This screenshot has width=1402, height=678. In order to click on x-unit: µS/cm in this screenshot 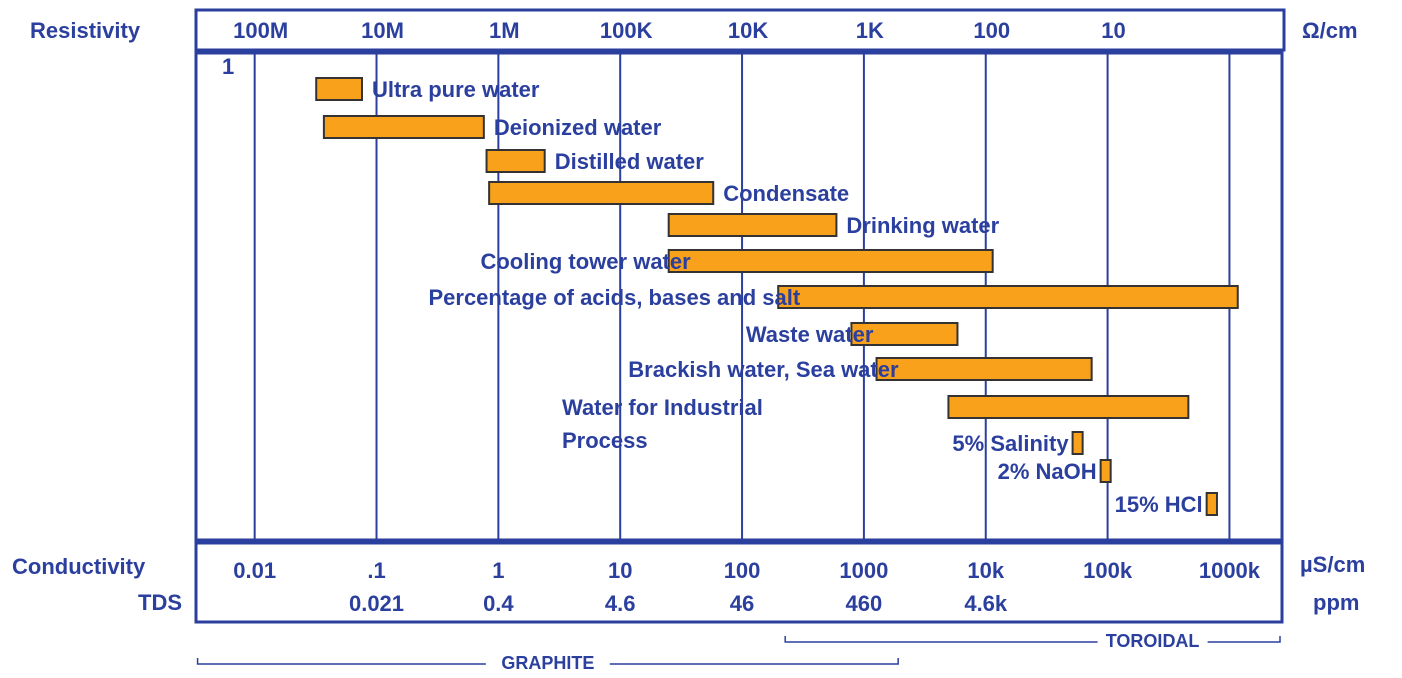, I will do `click(1332, 564)`.